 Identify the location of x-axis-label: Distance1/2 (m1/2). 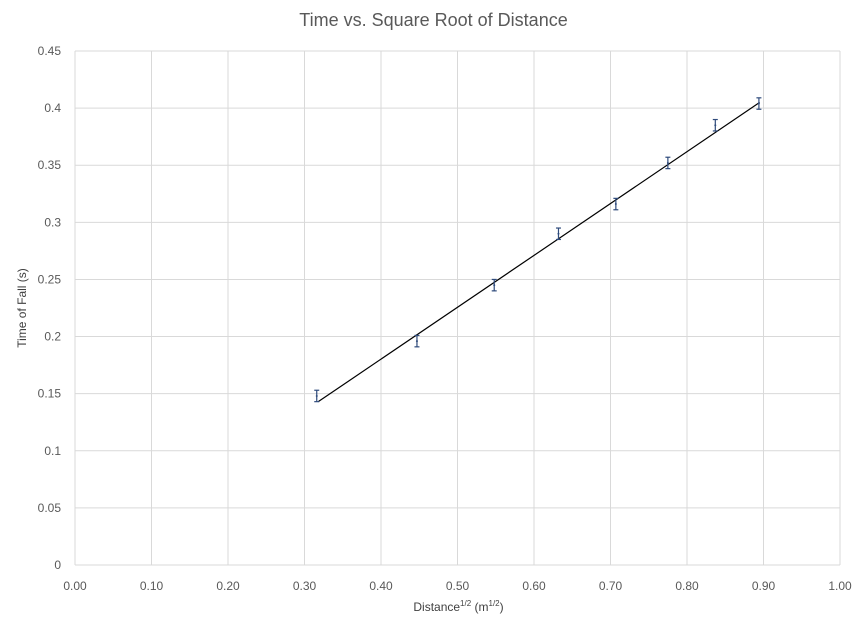
(433, 606).